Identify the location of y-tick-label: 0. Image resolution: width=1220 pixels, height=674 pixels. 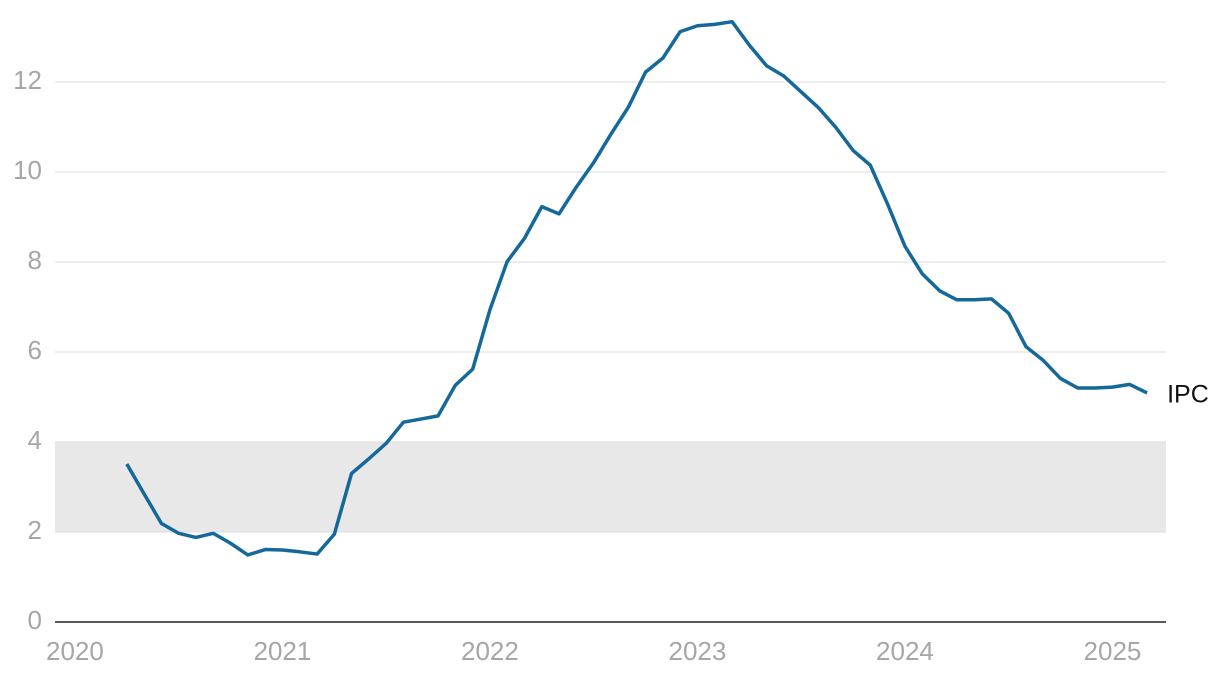
(35, 620).